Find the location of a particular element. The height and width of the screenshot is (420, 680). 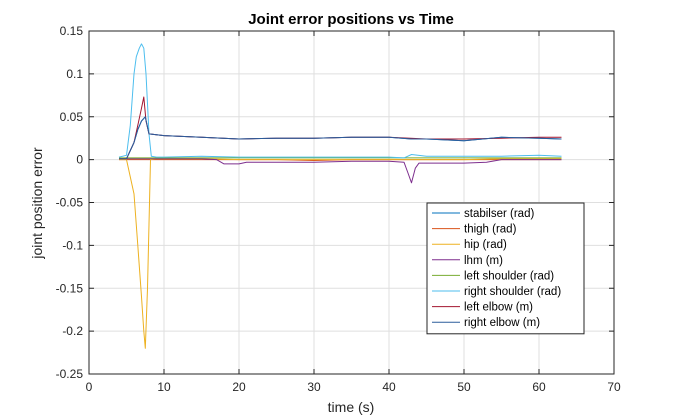

x-tick-label: 20 is located at coordinates (239, 387).